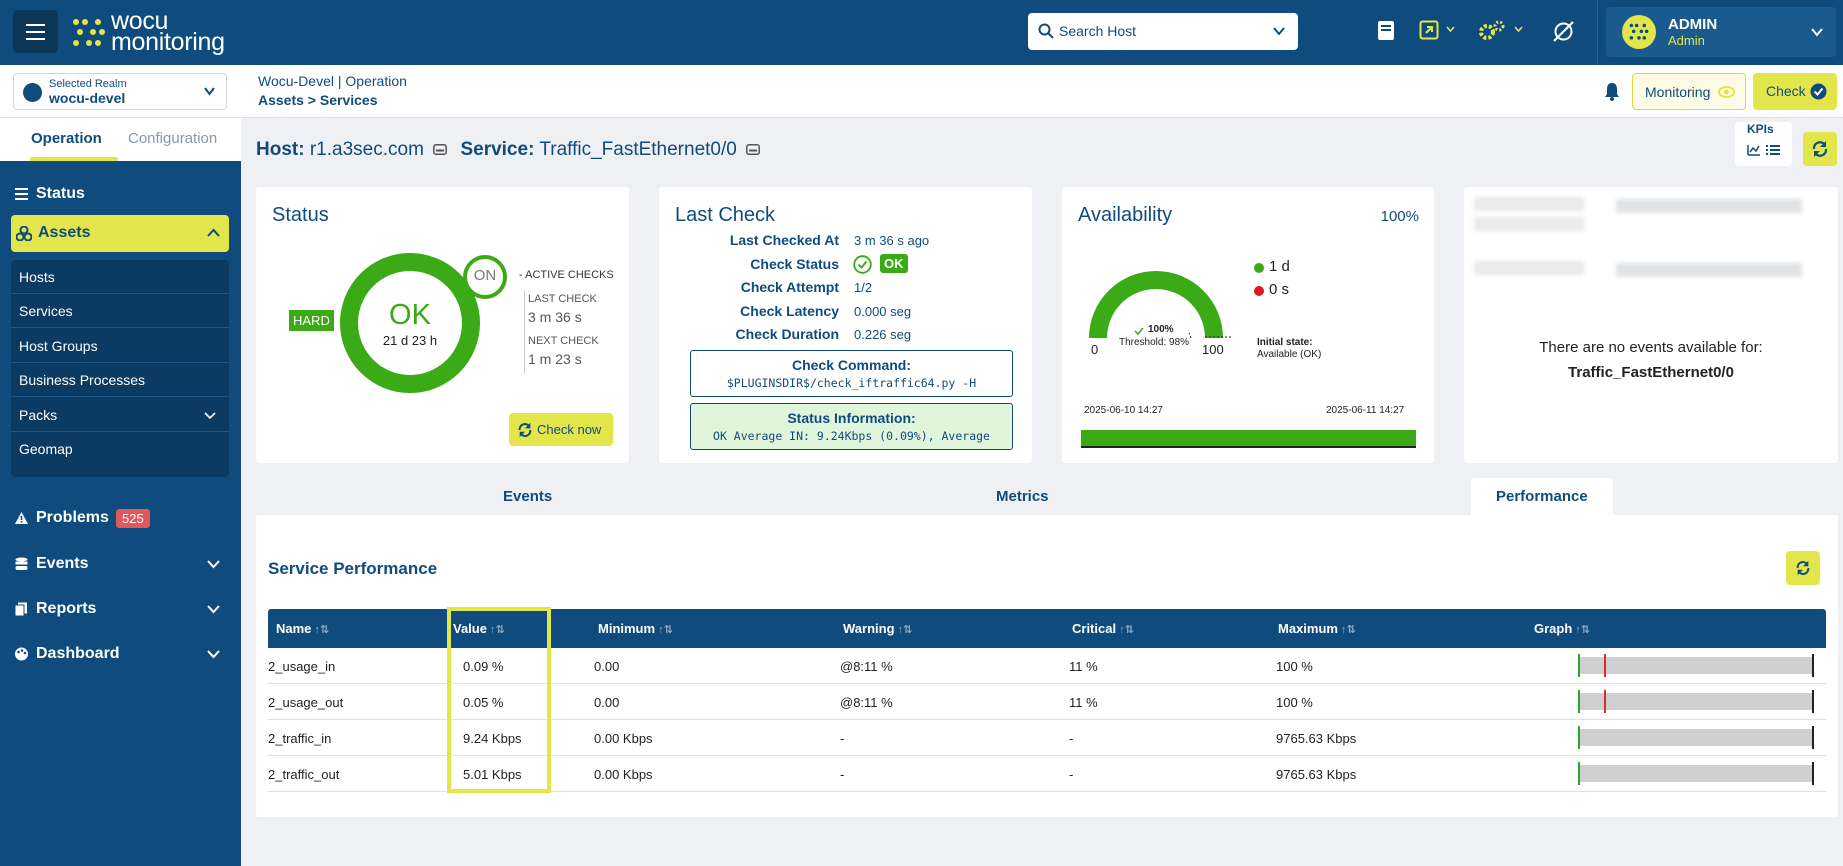  I want to click on chart-icon, so click(1754, 150).